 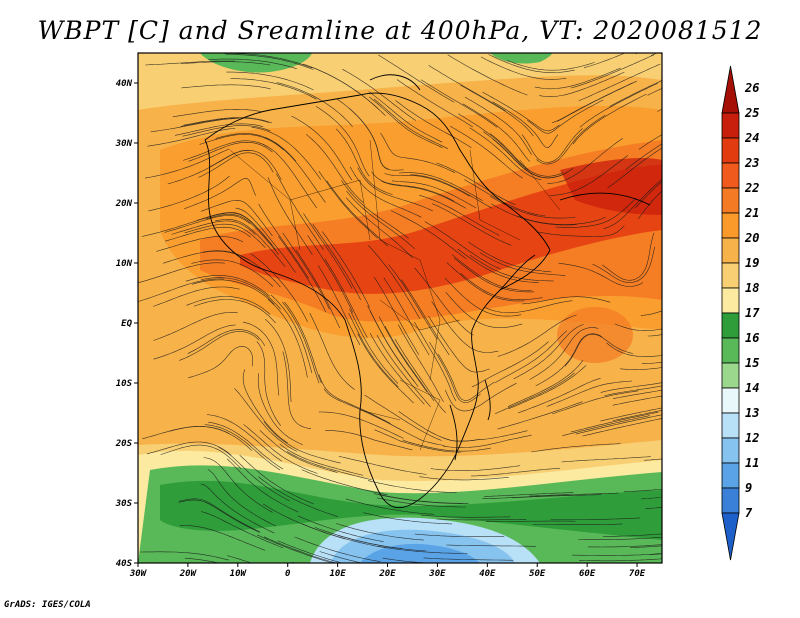 What do you see at coordinates (124, 444) in the screenshot?
I see `lat-tick-label: 20S` at bounding box center [124, 444].